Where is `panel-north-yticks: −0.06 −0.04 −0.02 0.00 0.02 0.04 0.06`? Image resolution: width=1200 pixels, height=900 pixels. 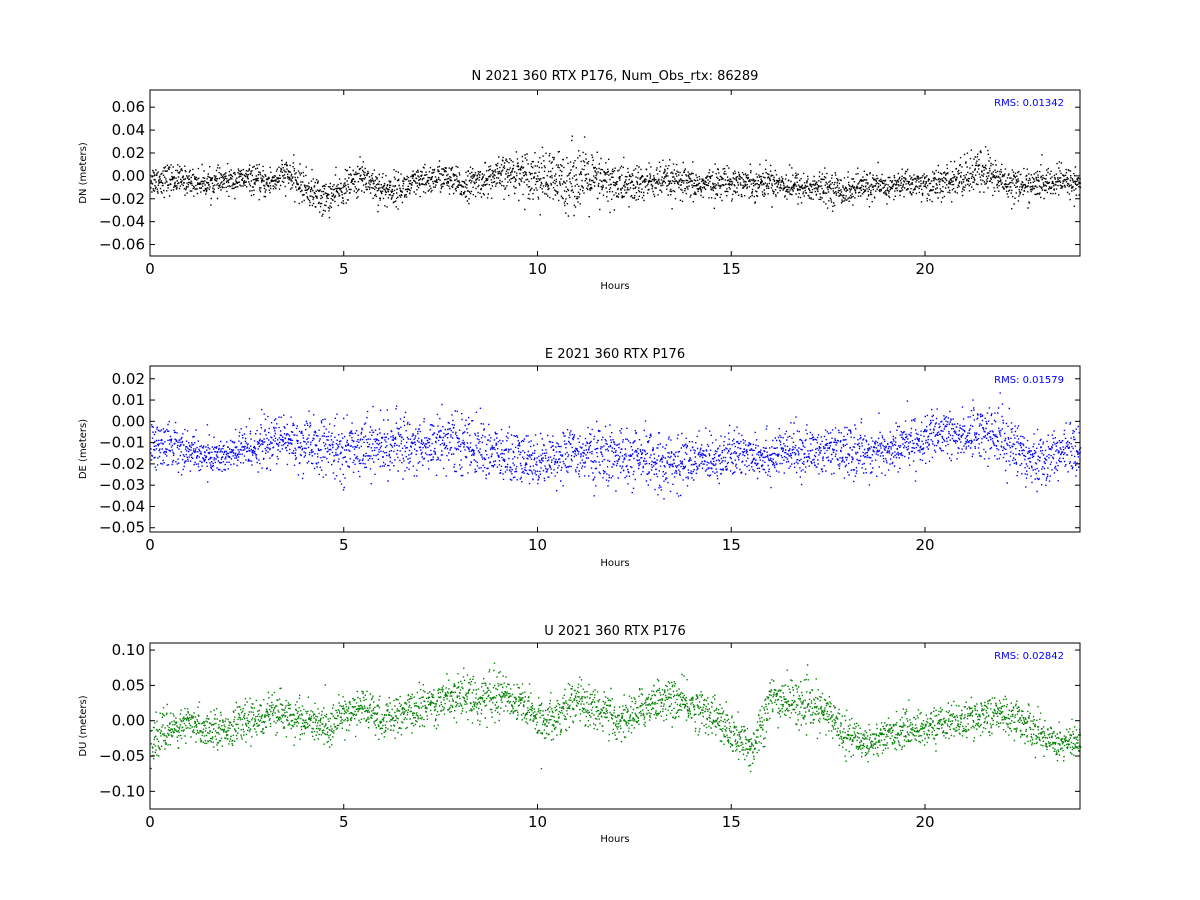
panel-north-yticks: −0.06 −0.04 −0.02 0.00 0.02 0.04 0.06 is located at coordinates (589, 176).